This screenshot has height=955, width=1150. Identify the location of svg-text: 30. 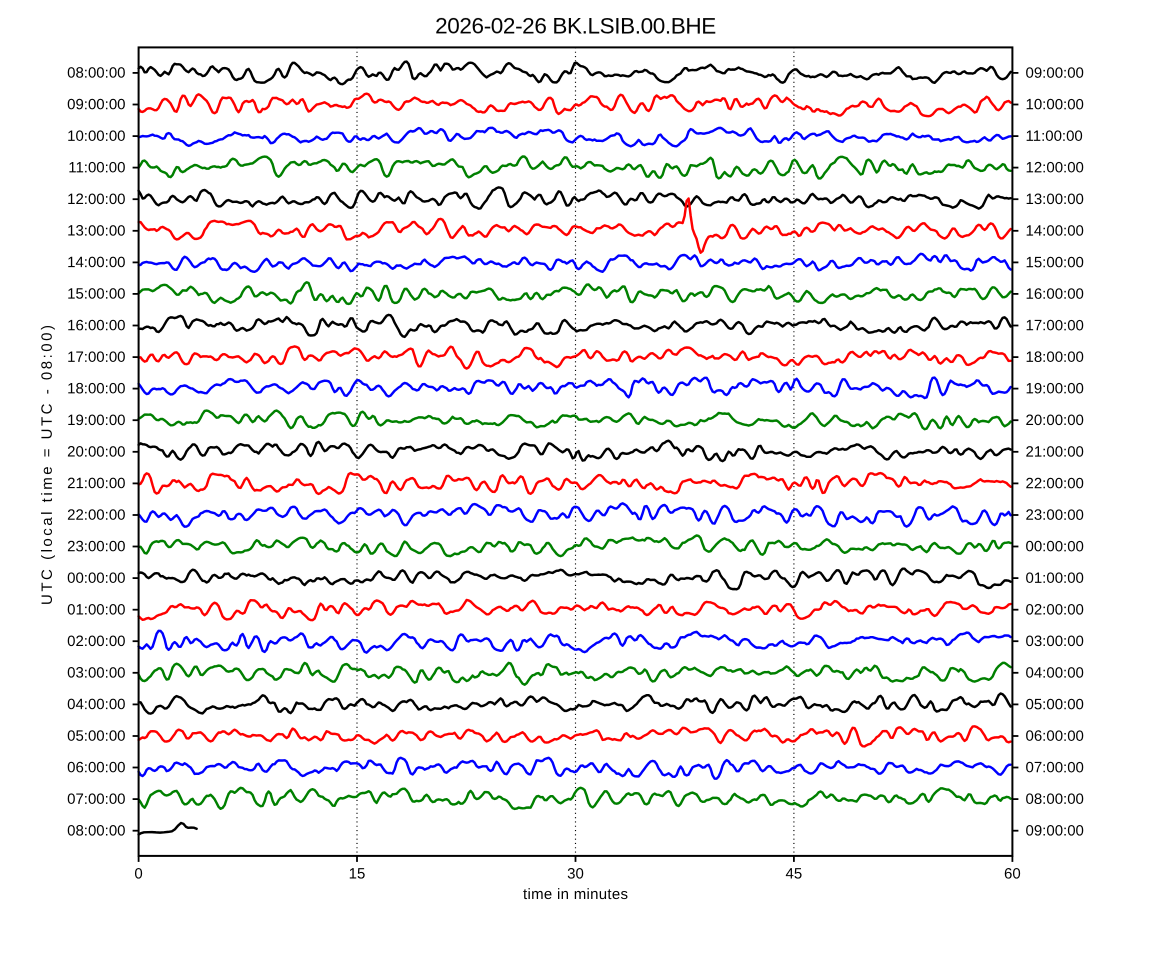
(575, 873).